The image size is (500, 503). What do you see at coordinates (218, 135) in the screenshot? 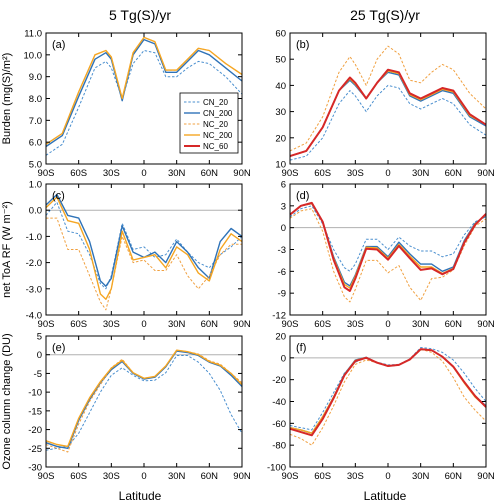
I see `legend-label: NC_200` at bounding box center [218, 135].